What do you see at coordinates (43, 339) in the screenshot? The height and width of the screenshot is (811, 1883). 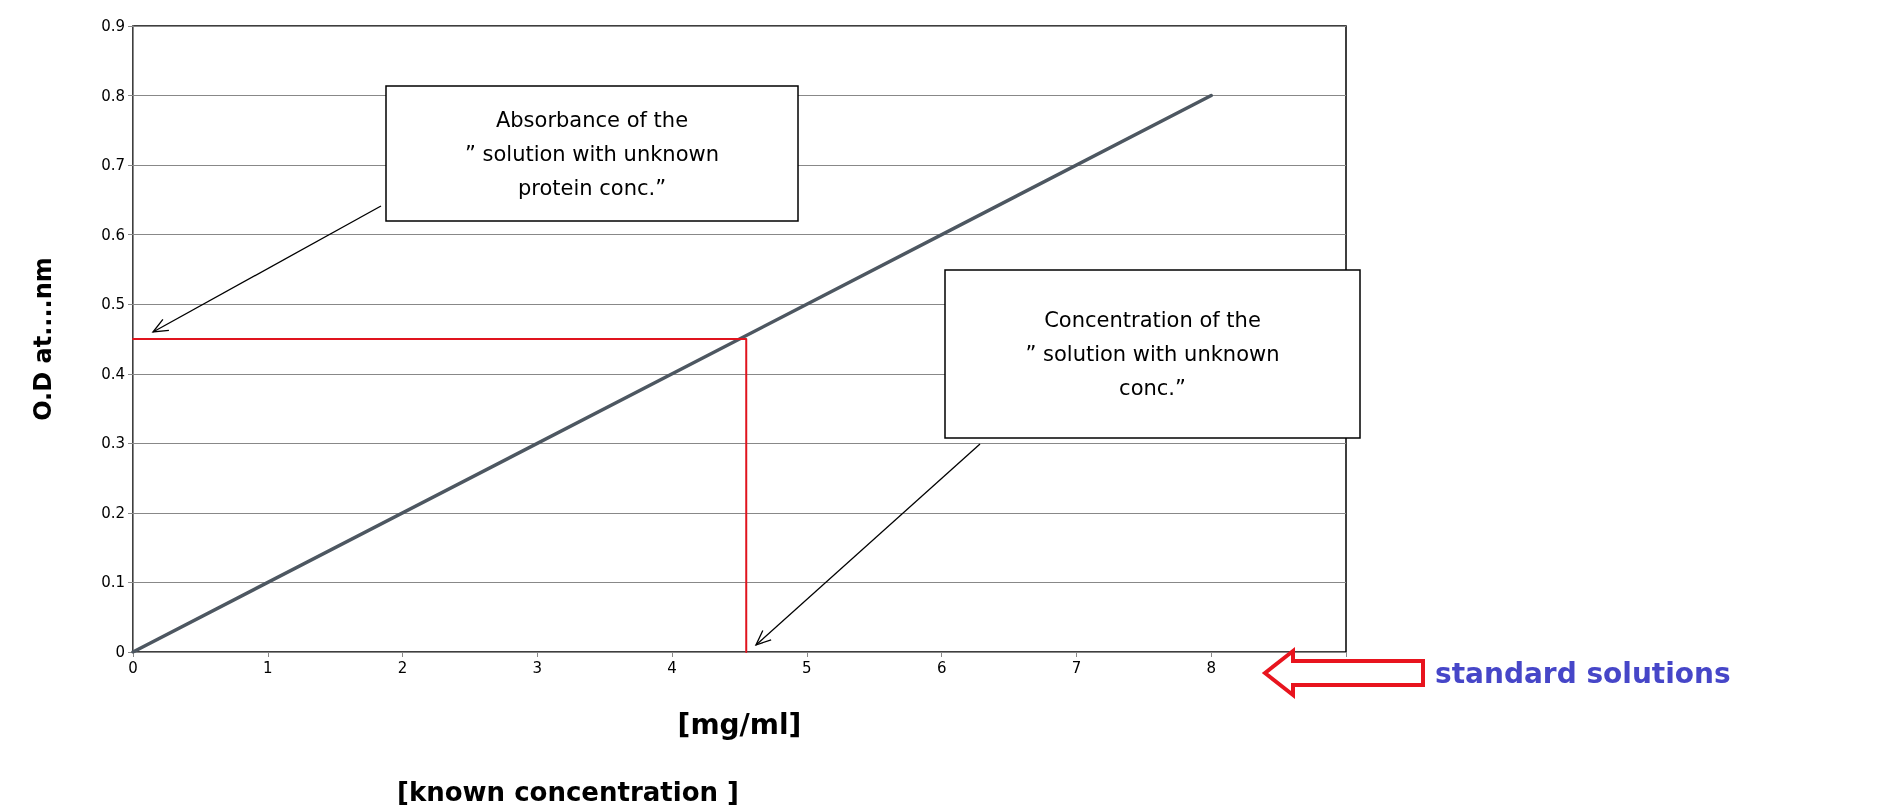 I see `y-axis-title: O.D at....nm` at bounding box center [43, 339].